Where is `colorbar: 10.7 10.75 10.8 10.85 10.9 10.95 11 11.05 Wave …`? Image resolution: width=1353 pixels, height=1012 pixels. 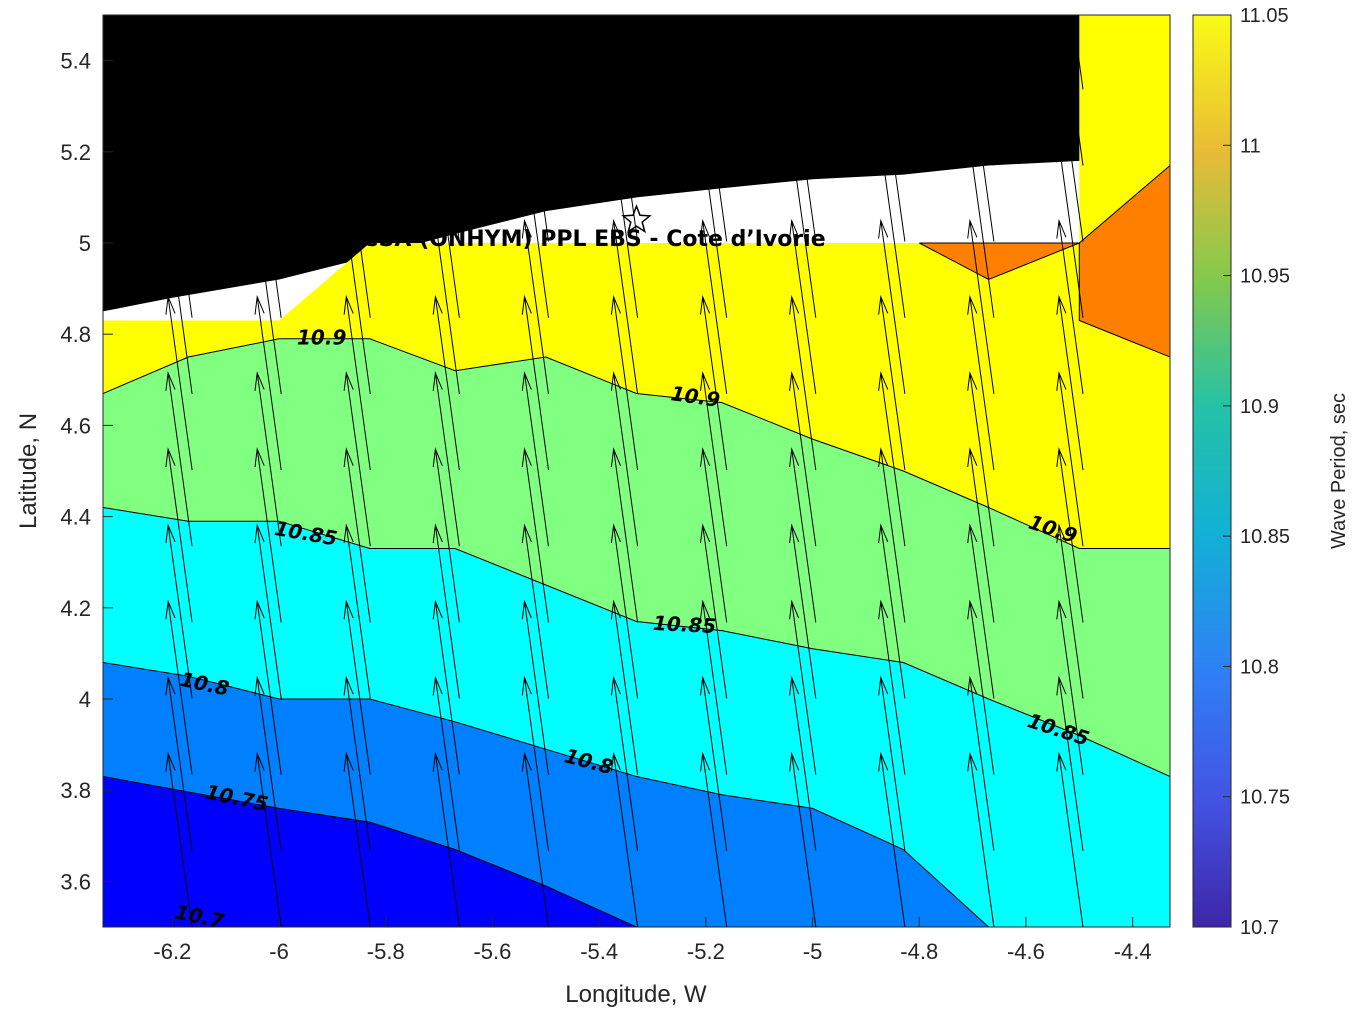 colorbar: 10.7 10.75 10.8 10.85 10.9 10.95 11 11.05 Wave … is located at coordinates (1271, 472).